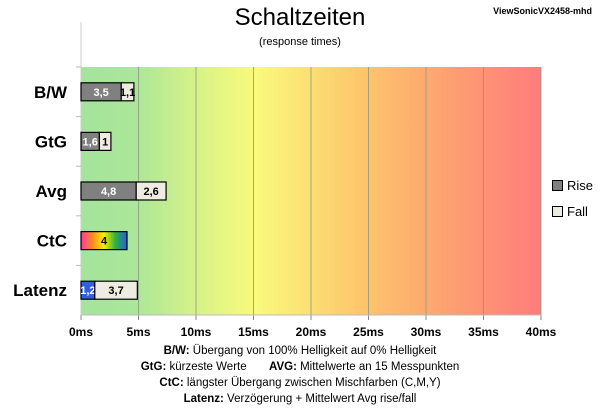  What do you see at coordinates (541, 332) in the screenshot?
I see `x-tick-label: 40ms` at bounding box center [541, 332].